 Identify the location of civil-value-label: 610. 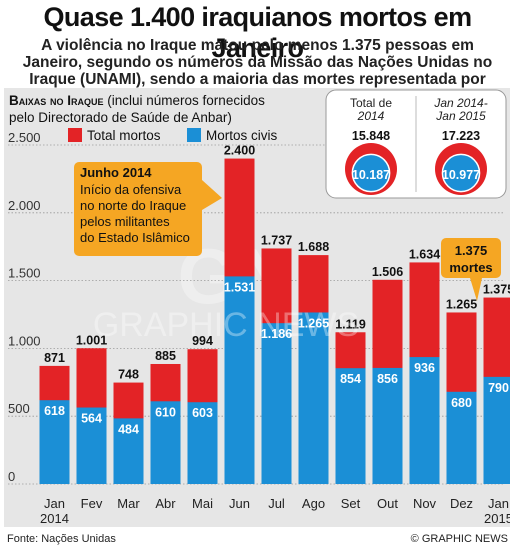
(165, 412).